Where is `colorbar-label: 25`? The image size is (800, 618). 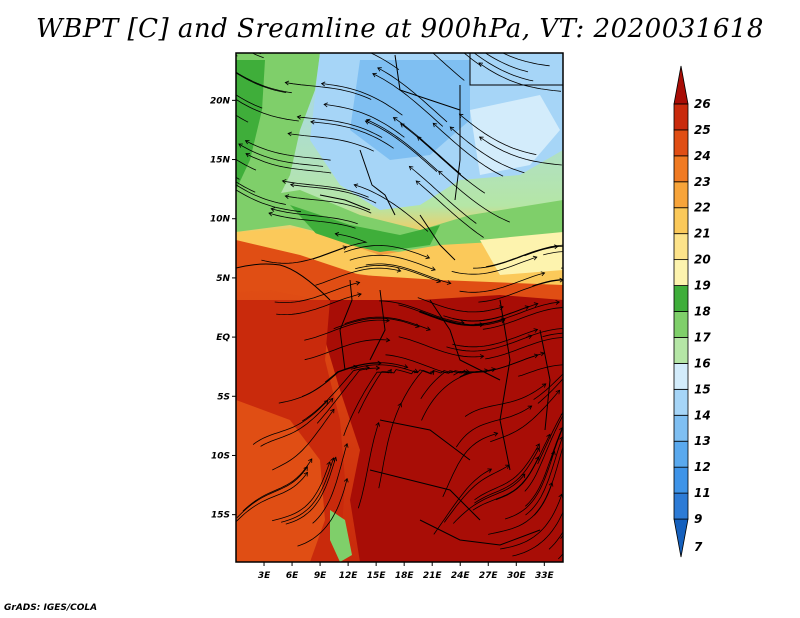 colorbar-label: 25 is located at coordinates (702, 130).